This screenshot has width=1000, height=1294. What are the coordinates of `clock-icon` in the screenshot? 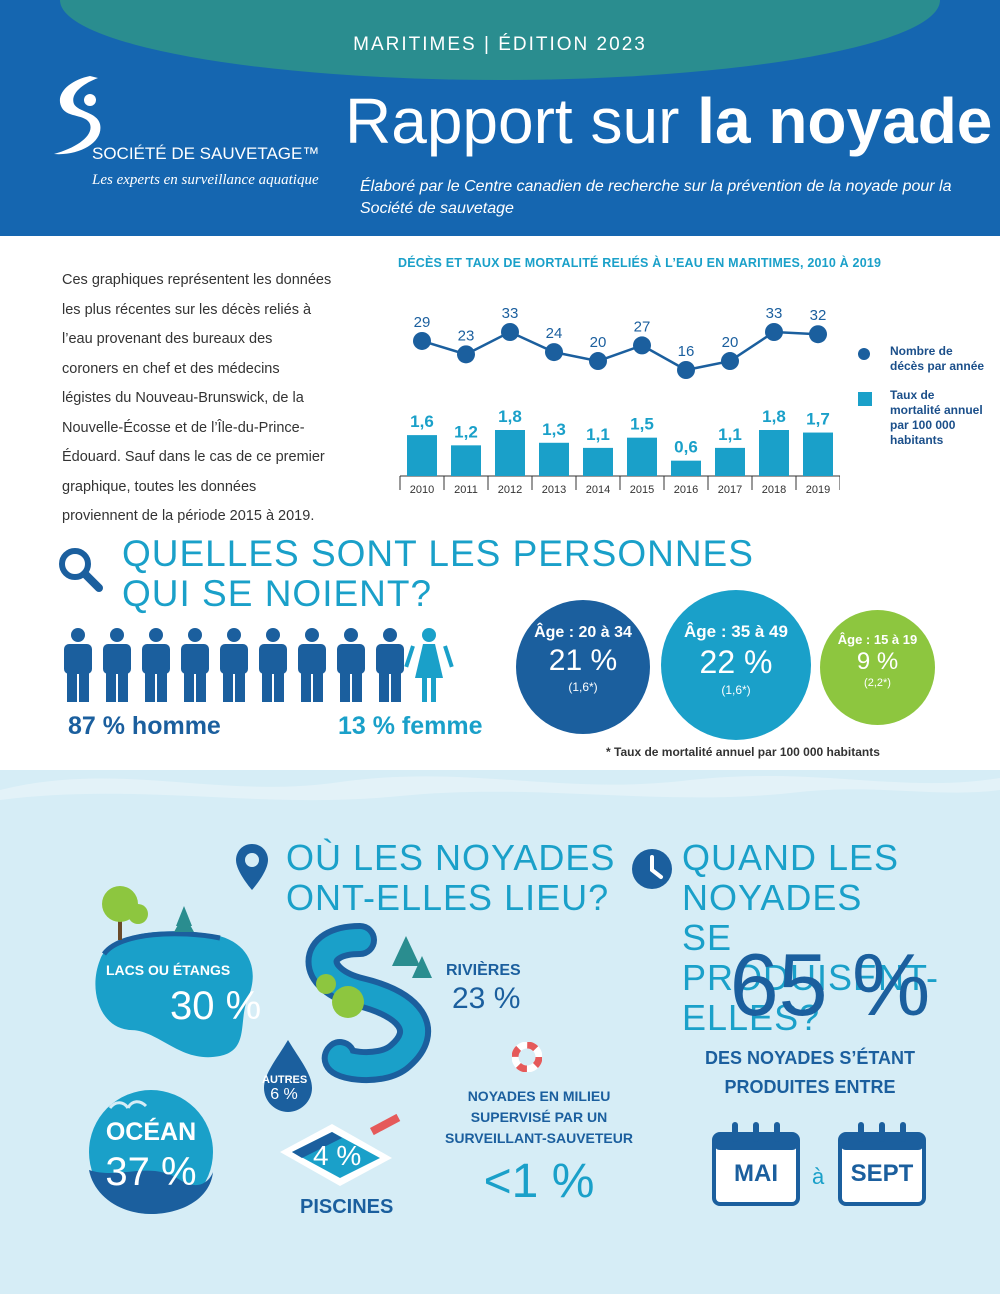 It's located at (652, 869).